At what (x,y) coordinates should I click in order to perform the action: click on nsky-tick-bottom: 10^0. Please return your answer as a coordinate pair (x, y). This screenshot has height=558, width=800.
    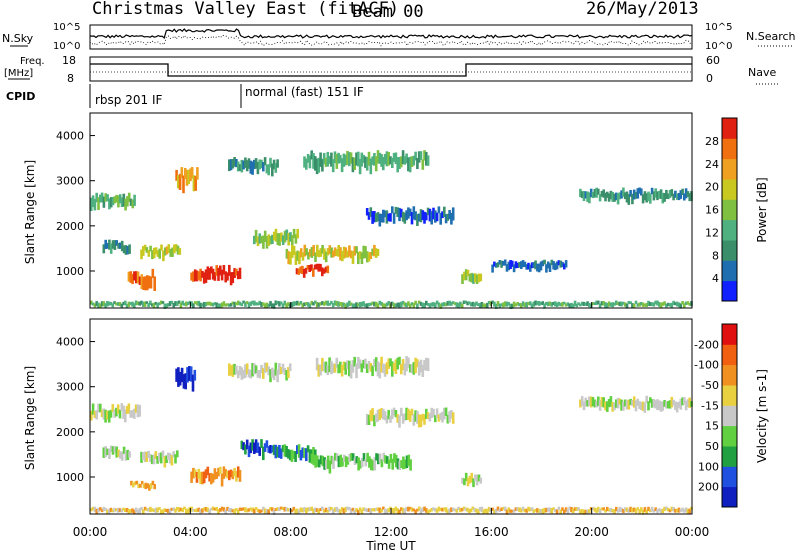
    Looking at the image, I should click on (66, 46).